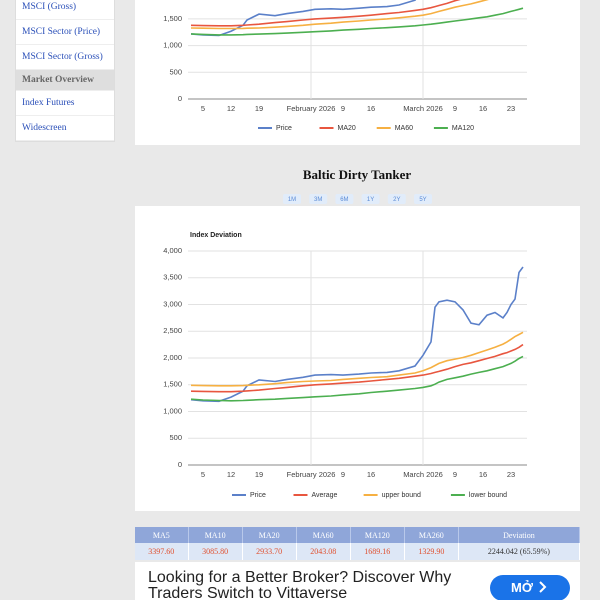 The image size is (600, 600). I want to click on section-title: Baltic Dirty Tanker, so click(357, 174).